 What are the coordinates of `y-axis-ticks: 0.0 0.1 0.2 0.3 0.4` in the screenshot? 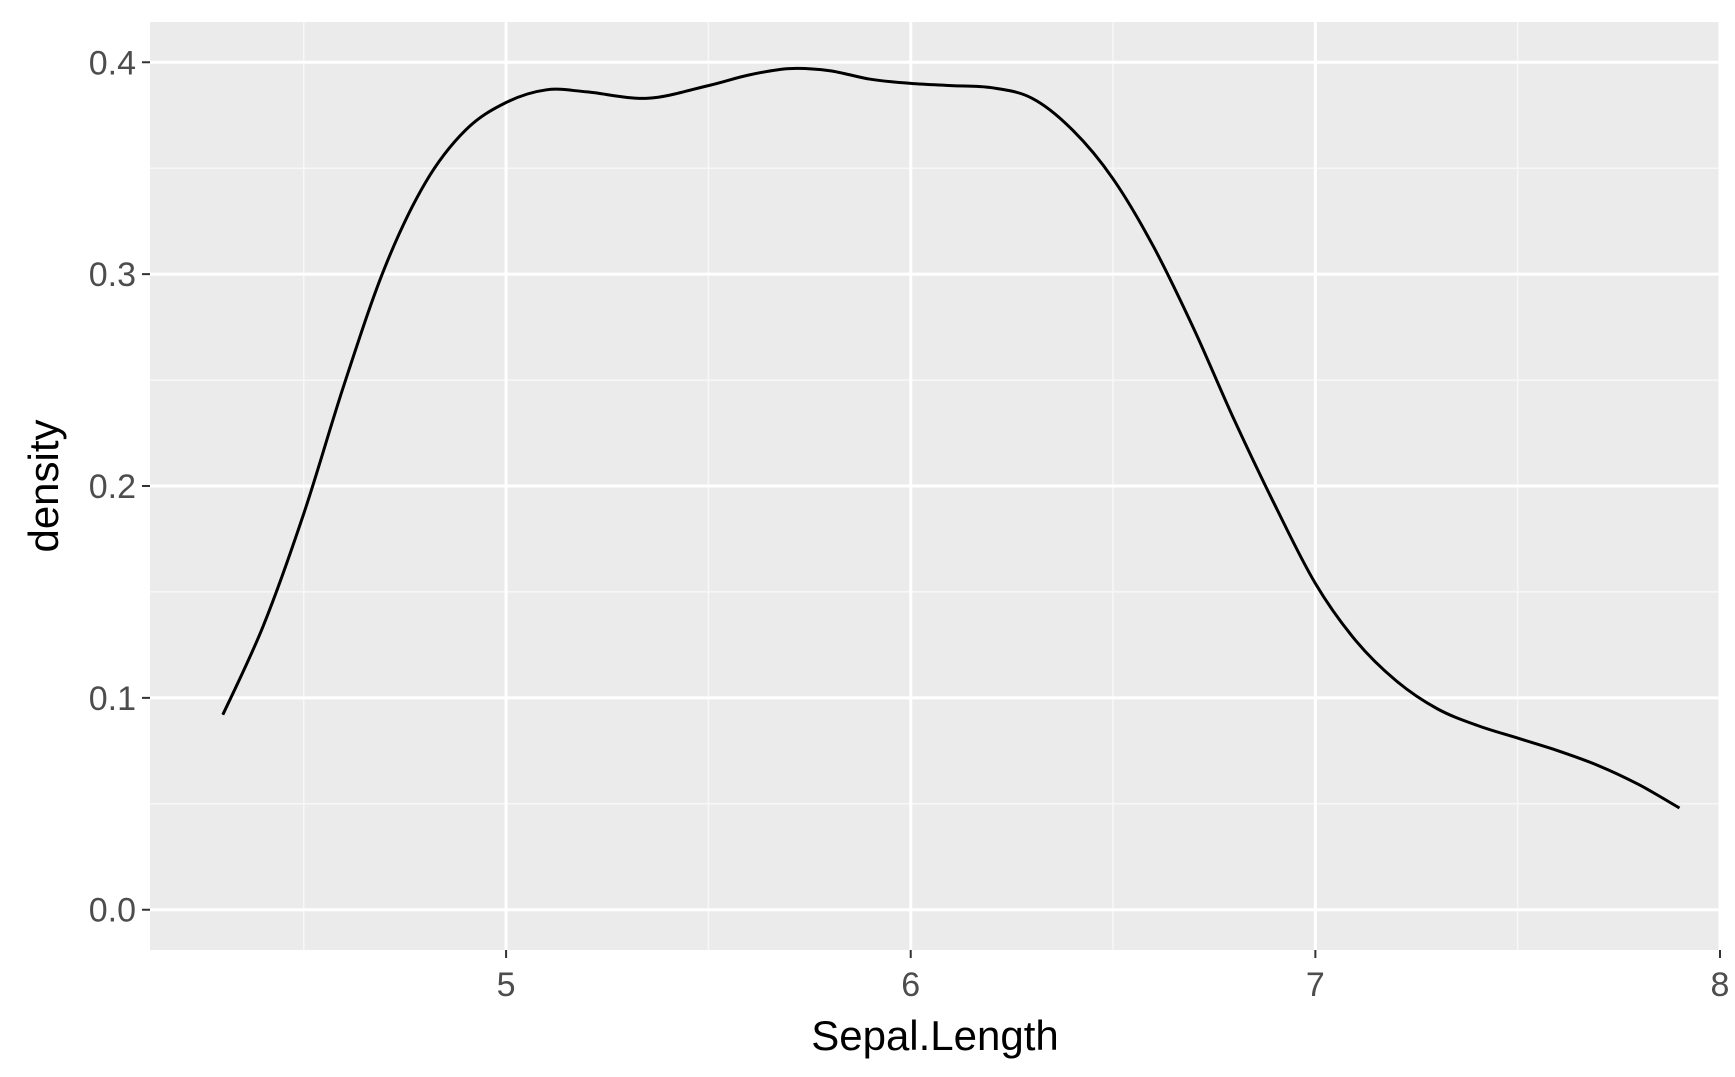 It's located at (119, 487).